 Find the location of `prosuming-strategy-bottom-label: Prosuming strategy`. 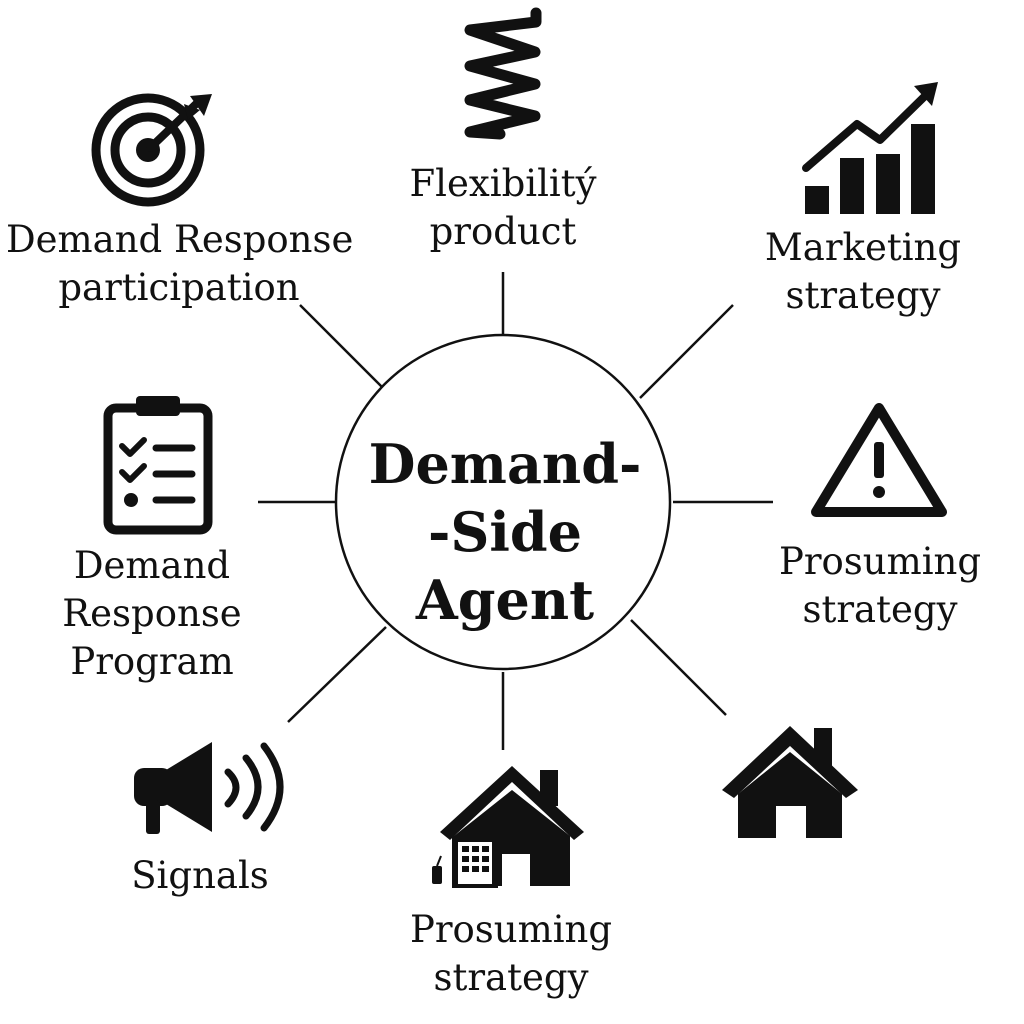

prosuming-strategy-bottom-label: Prosuming strategy is located at coordinates (511, 954).